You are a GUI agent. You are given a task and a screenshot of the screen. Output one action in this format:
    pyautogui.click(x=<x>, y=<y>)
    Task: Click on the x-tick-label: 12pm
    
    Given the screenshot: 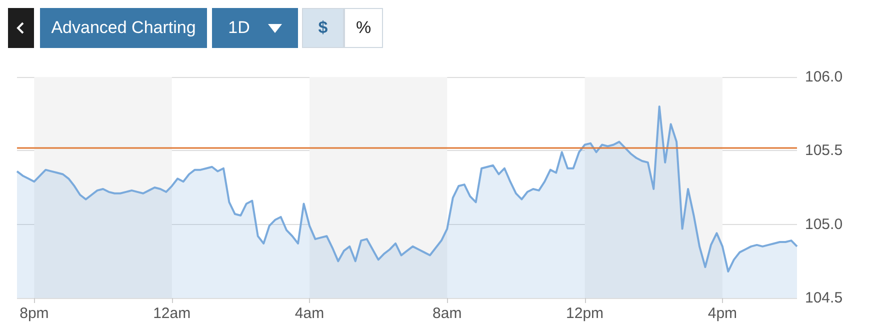 What is the action you would take?
    pyautogui.click(x=585, y=313)
    